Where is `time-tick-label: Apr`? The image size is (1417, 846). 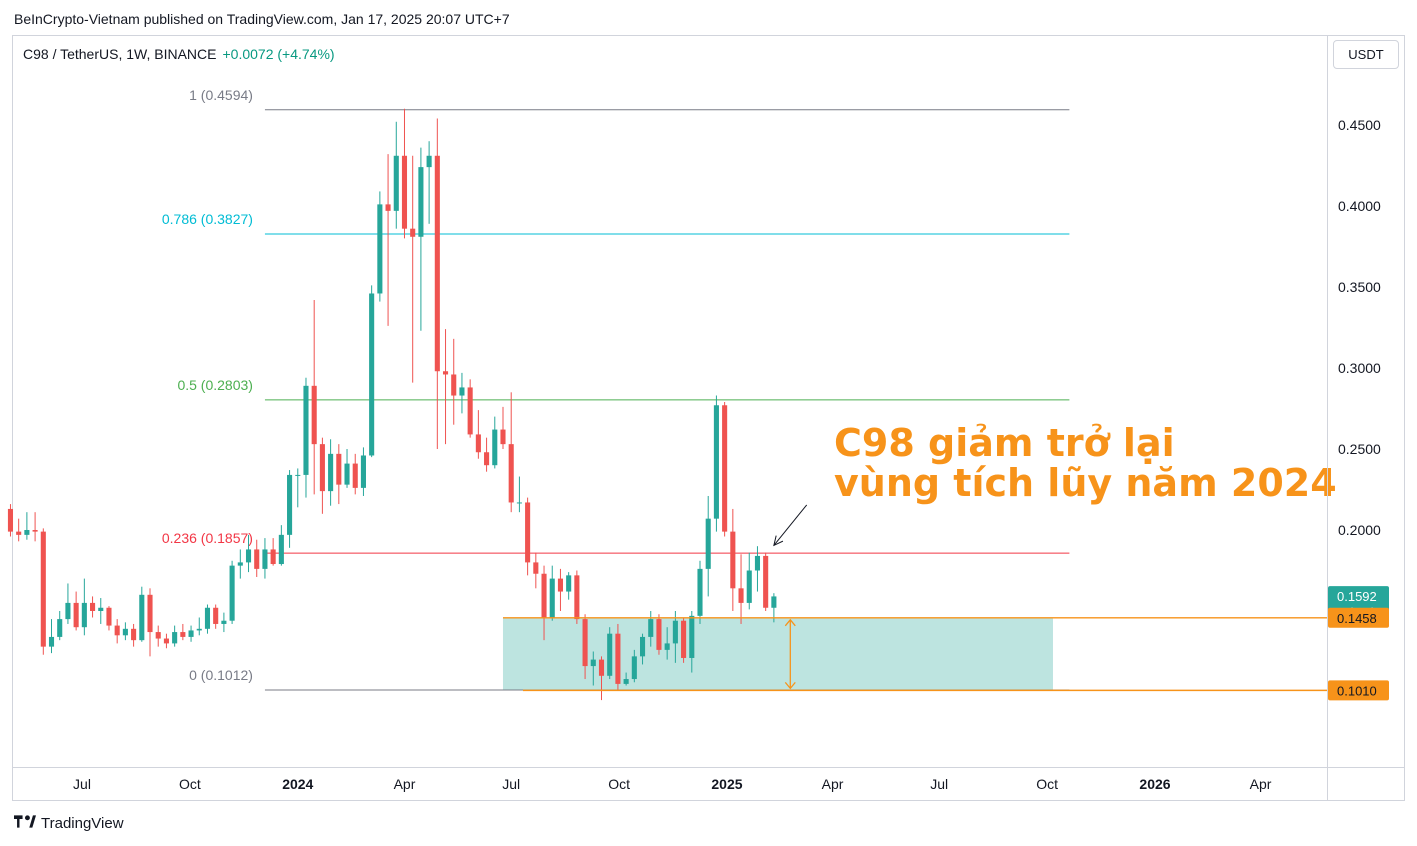 time-tick-label: Apr is located at coordinates (833, 784).